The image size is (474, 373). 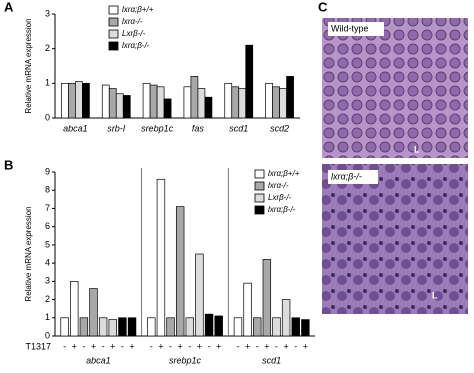 What do you see at coordinates (346, 176) in the screenshot?
I see `image-caption: lxrα;β-/-` at bounding box center [346, 176].